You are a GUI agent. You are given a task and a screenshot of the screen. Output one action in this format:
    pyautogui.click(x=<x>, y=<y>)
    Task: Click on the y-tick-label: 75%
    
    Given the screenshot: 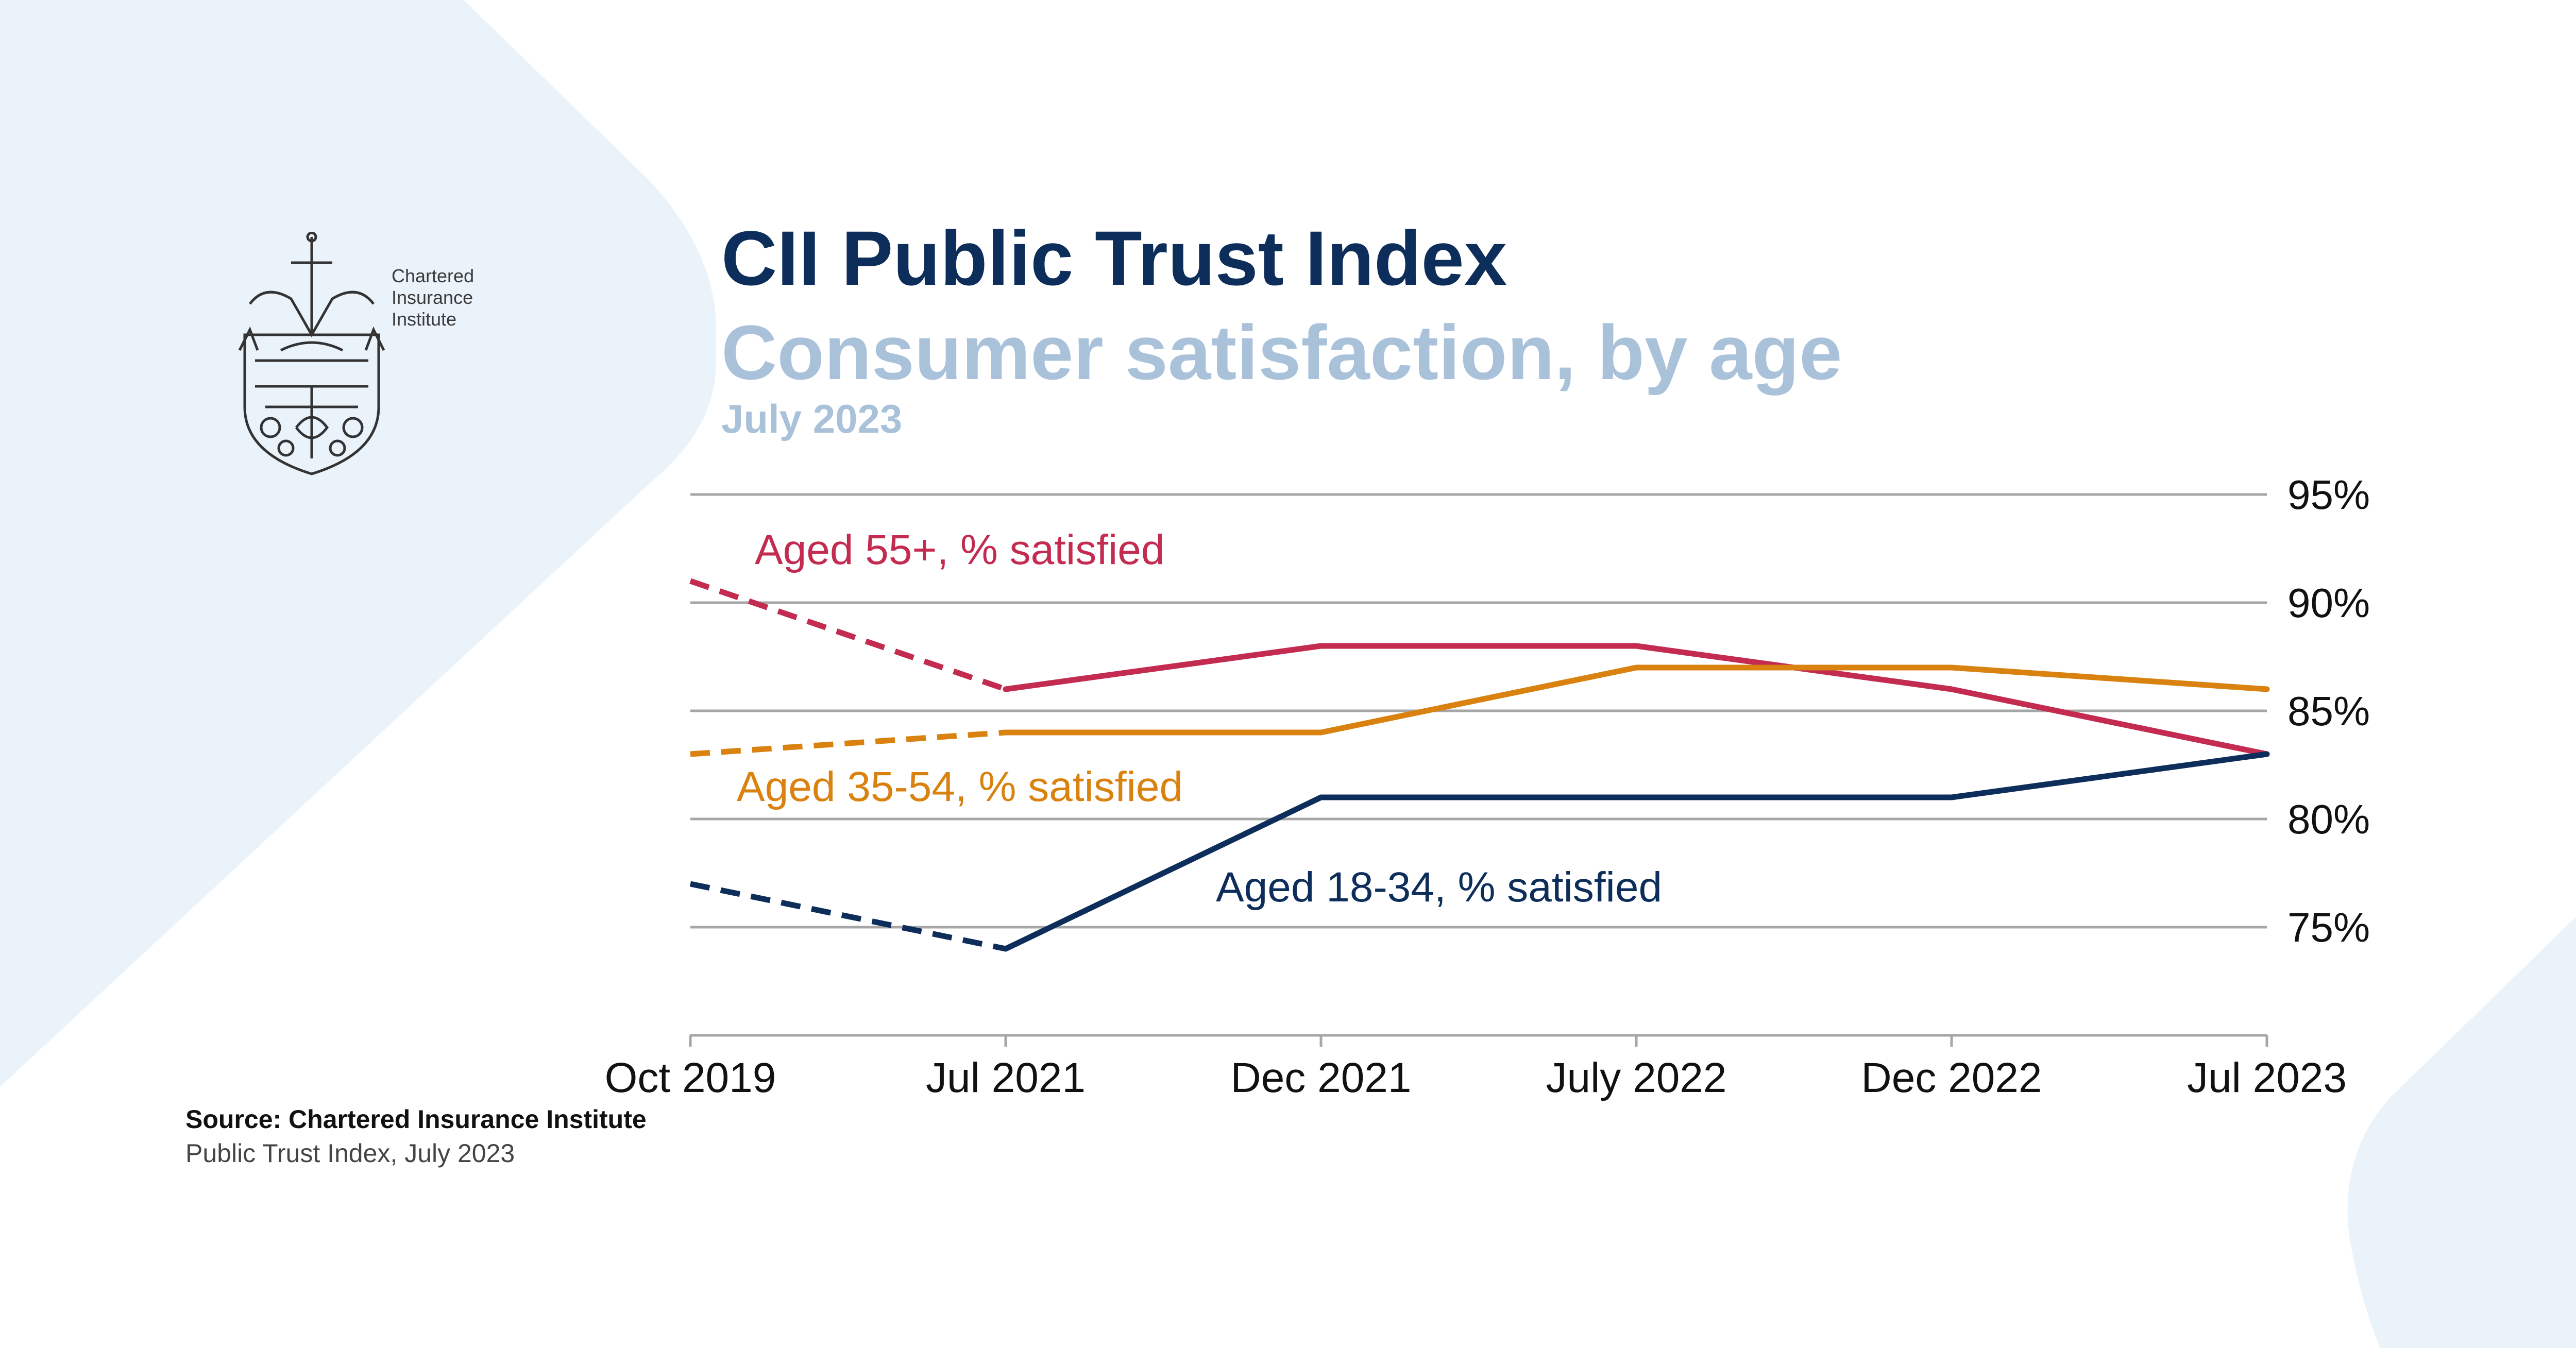 What is the action you would take?
    pyautogui.click(x=2328, y=927)
    